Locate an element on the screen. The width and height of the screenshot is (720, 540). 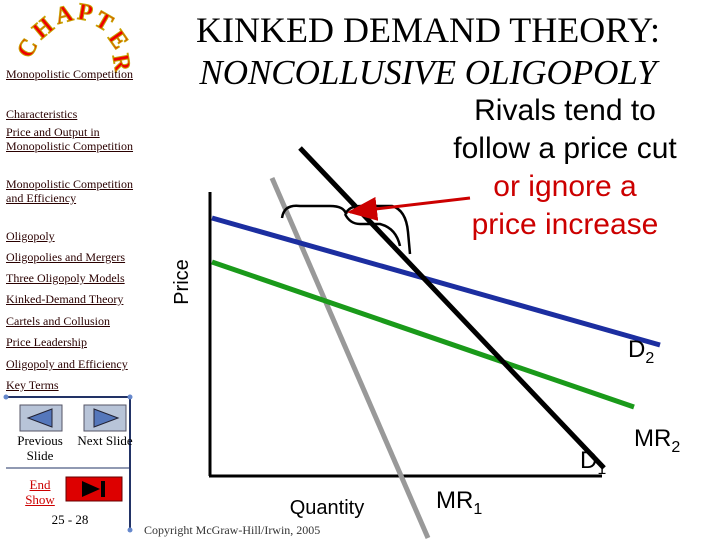
sidebar-link: Monopolistic Competition and Efficiency is located at coordinates (70, 191).